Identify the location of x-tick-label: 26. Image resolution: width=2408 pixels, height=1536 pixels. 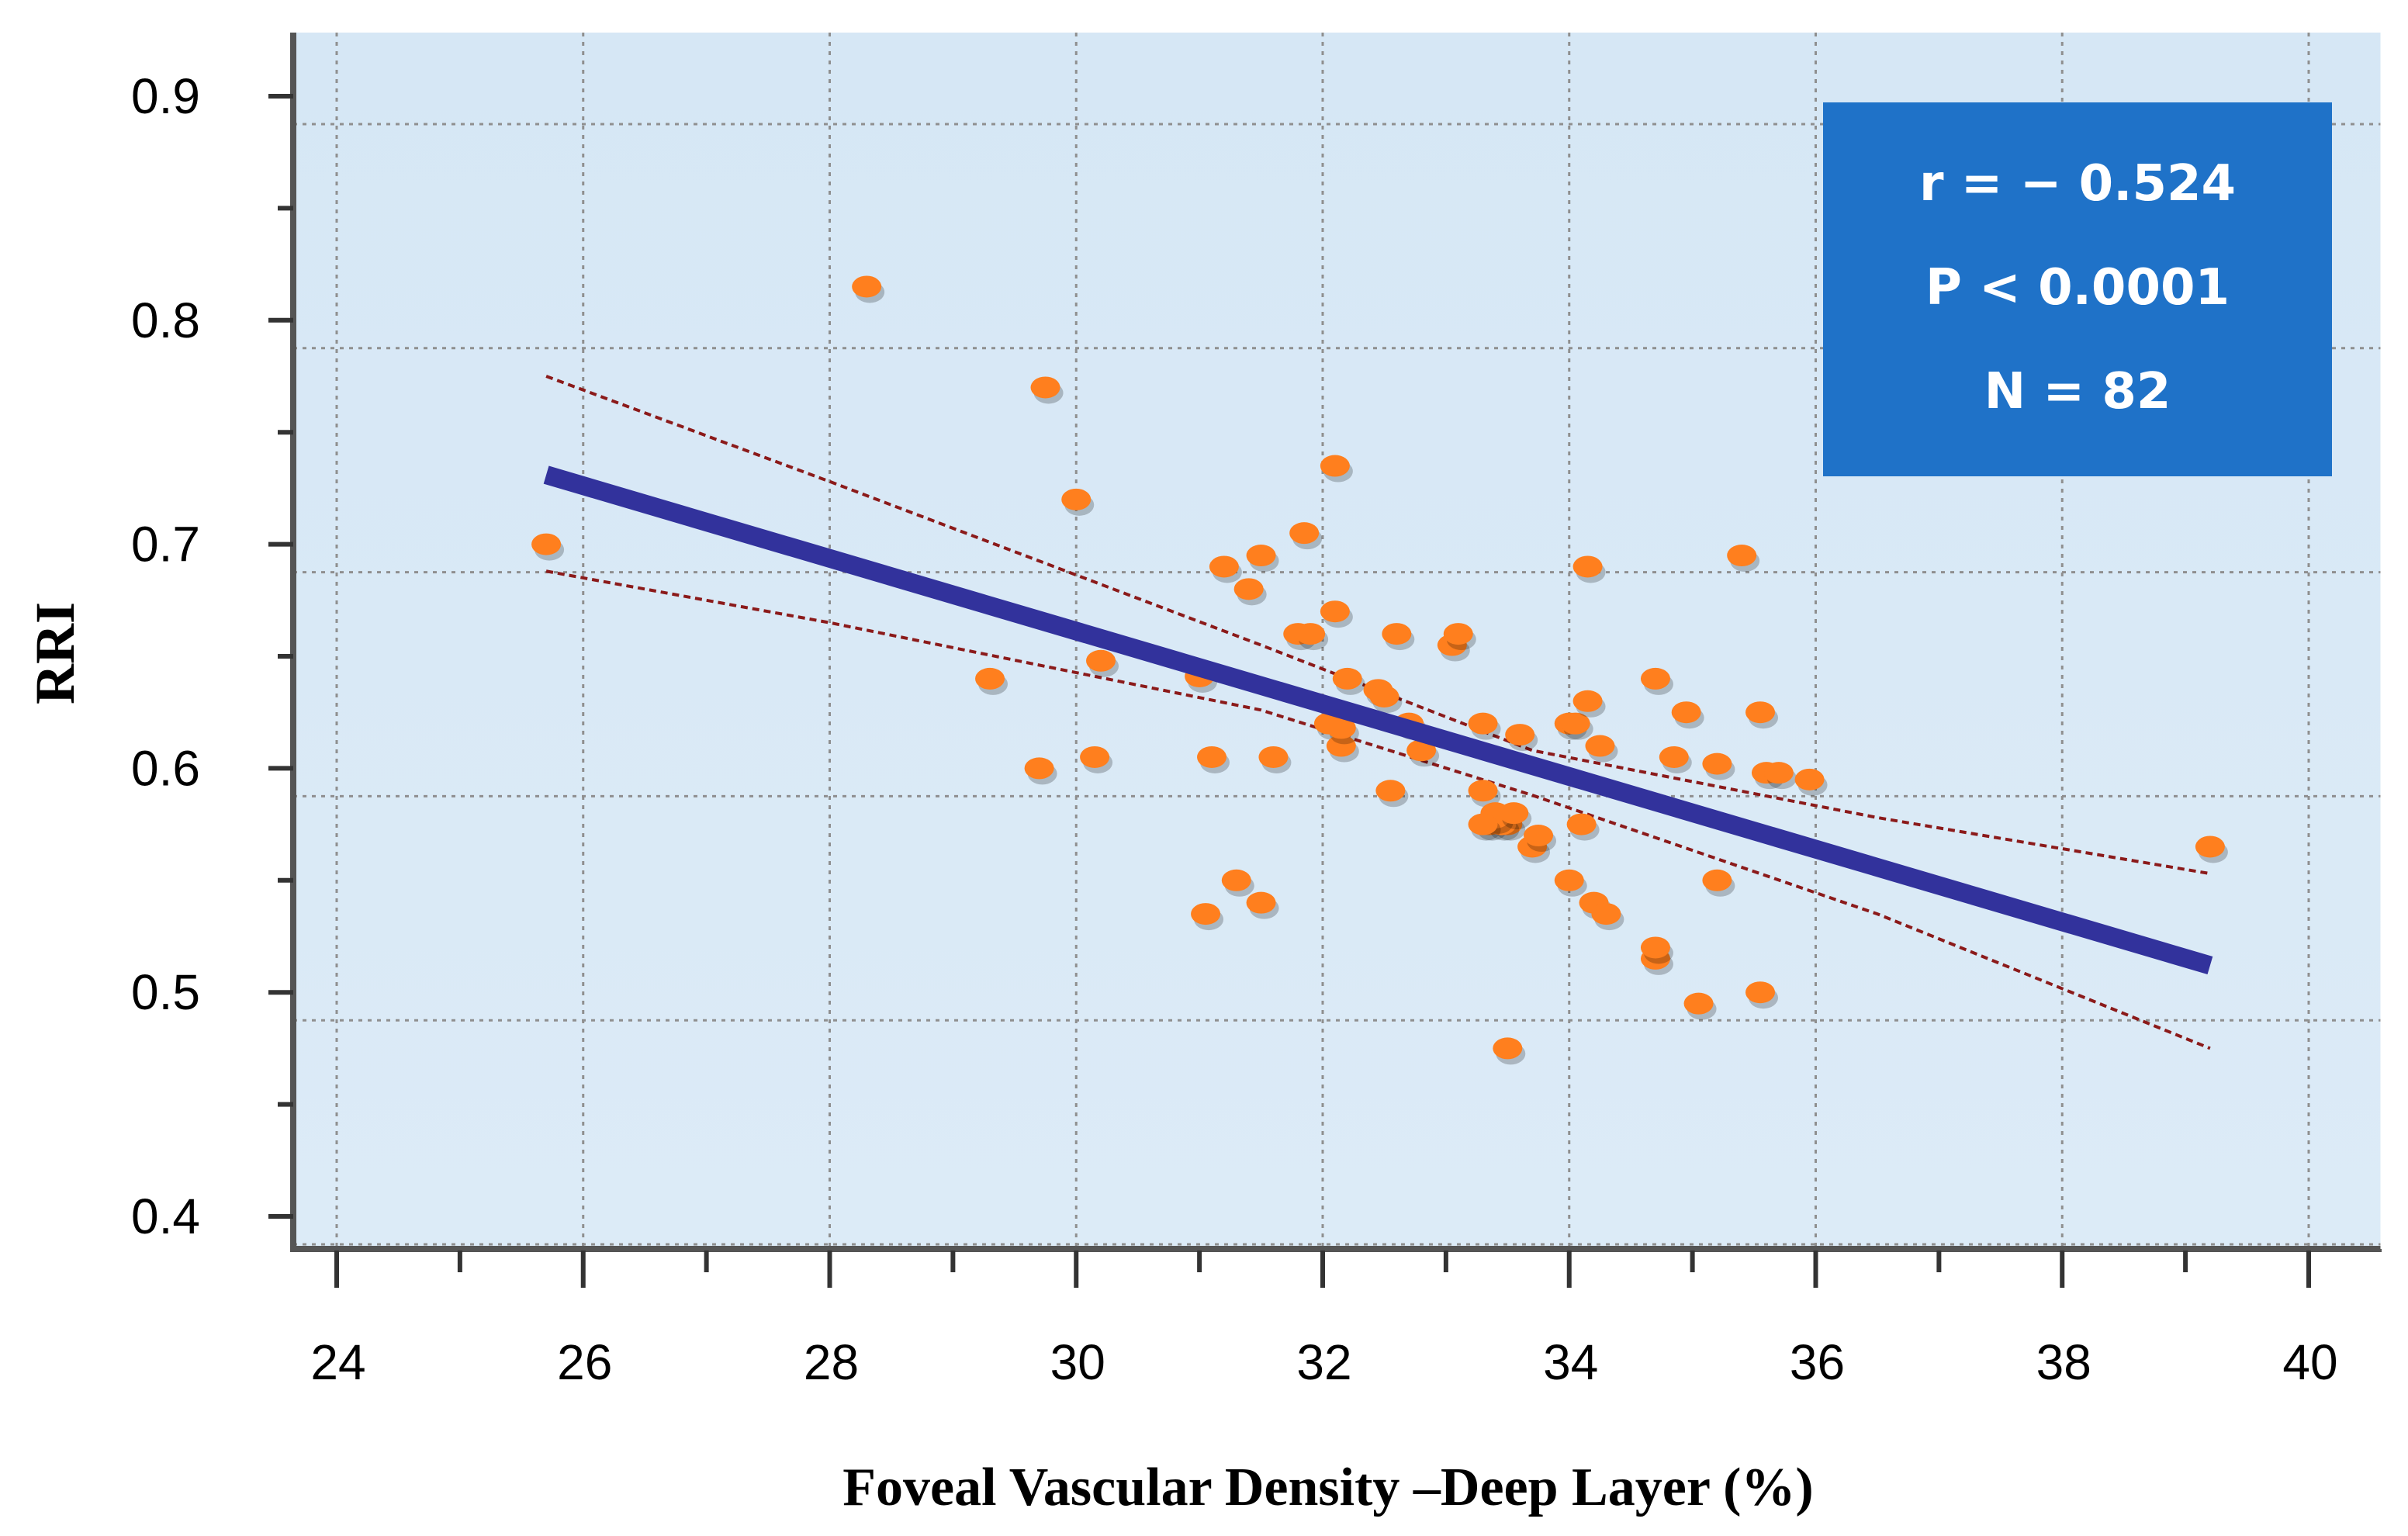
(584, 1362).